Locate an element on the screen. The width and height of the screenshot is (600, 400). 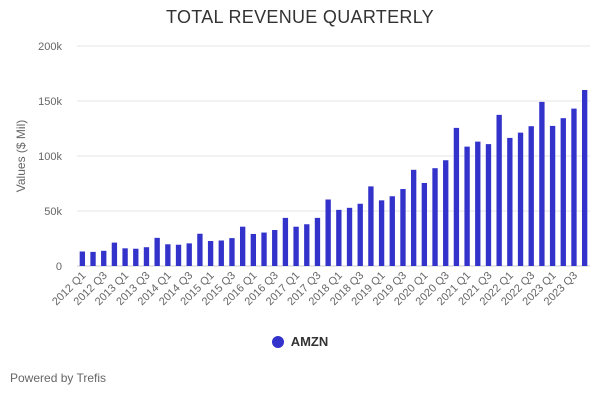
y-tick-label: 100k is located at coordinates (50, 157).